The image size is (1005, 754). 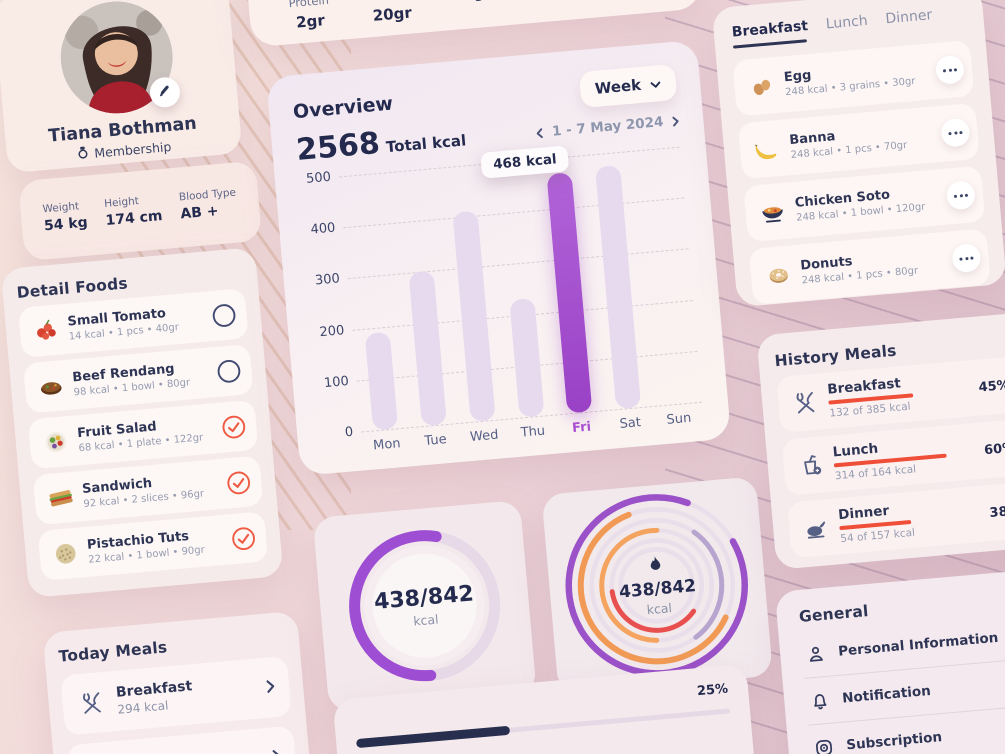 What do you see at coordinates (66, 230) in the screenshot?
I see `stat-weight: Weight 54 kg` at bounding box center [66, 230].